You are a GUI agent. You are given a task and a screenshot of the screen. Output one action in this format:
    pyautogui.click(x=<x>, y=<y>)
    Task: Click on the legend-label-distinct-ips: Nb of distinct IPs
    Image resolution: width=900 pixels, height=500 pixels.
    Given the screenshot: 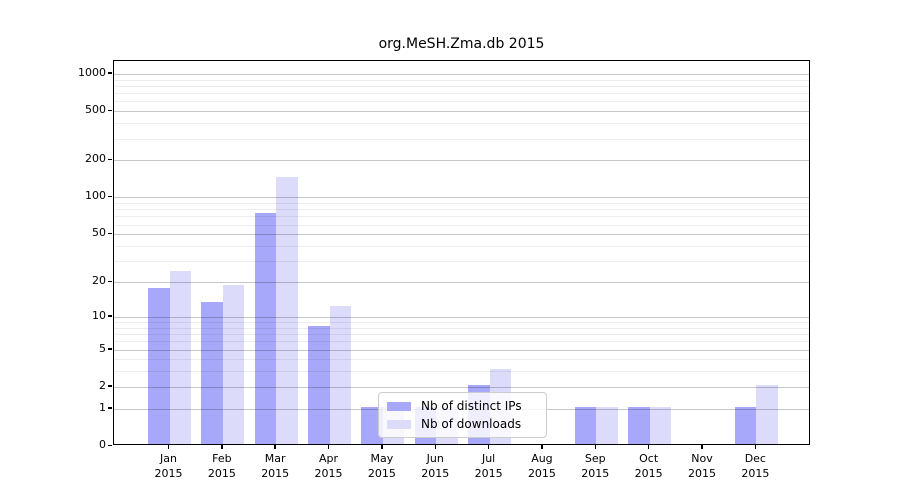 What is the action you would take?
    pyautogui.click(x=471, y=406)
    